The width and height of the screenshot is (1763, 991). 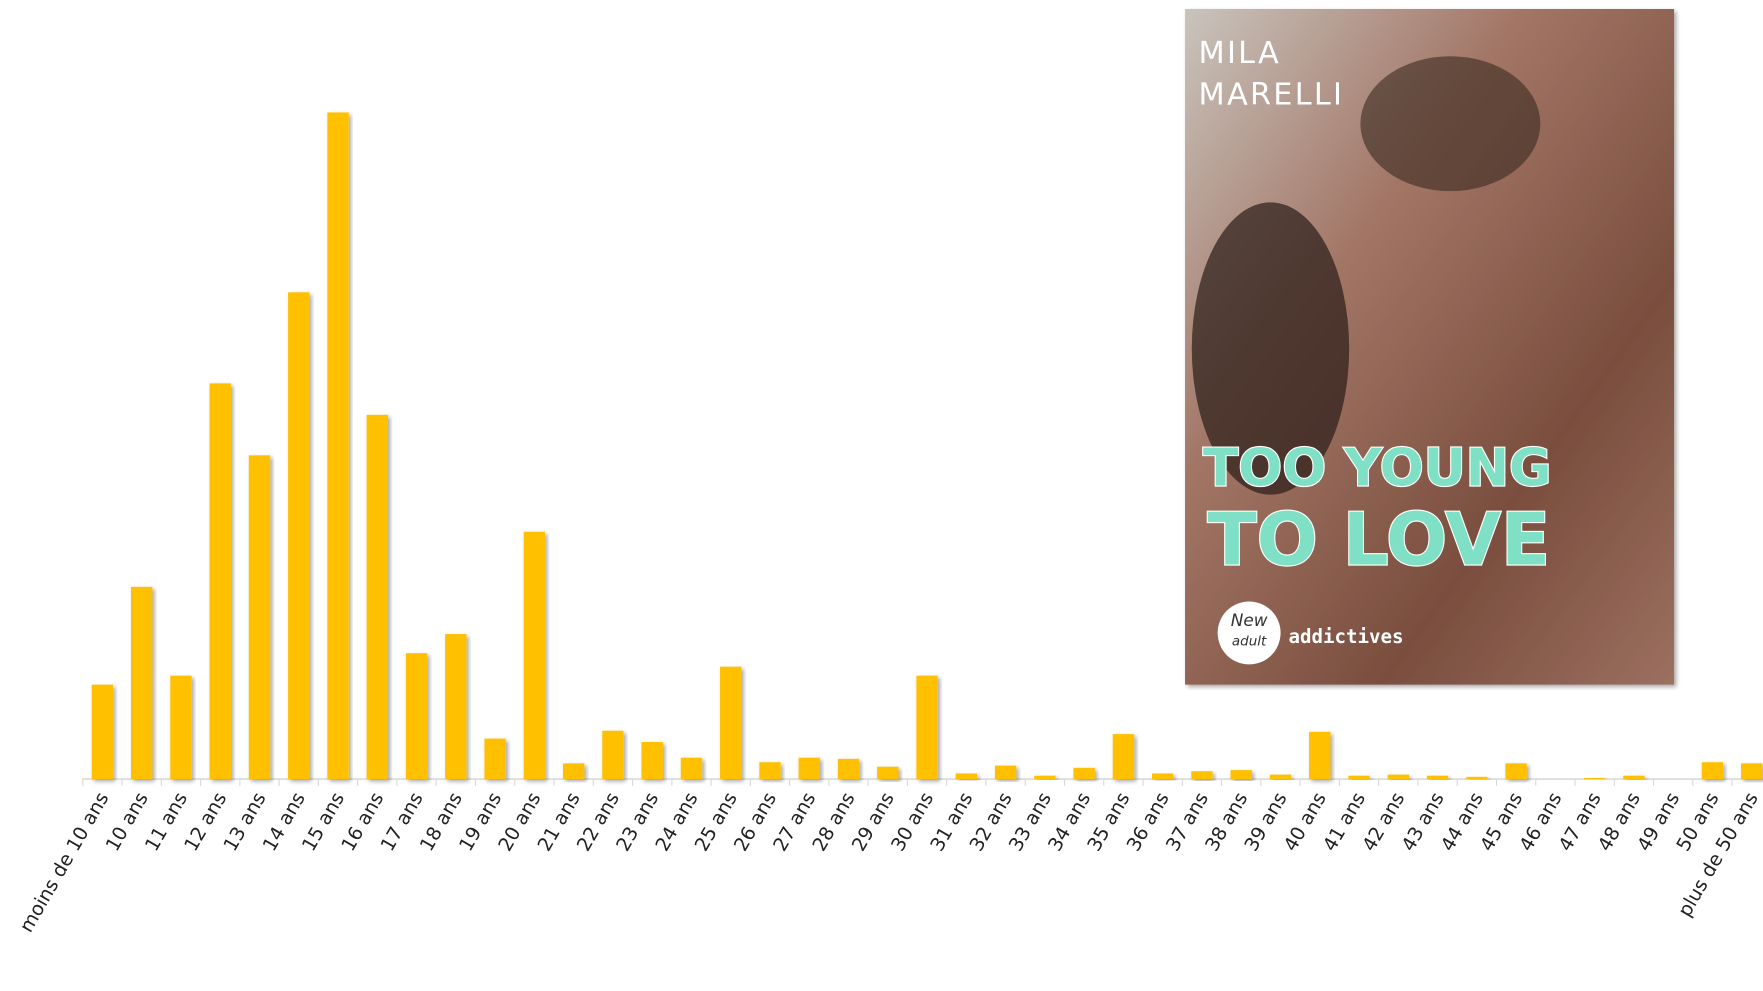 I want to click on cover-badge-text: adult, so click(x=1249, y=641).